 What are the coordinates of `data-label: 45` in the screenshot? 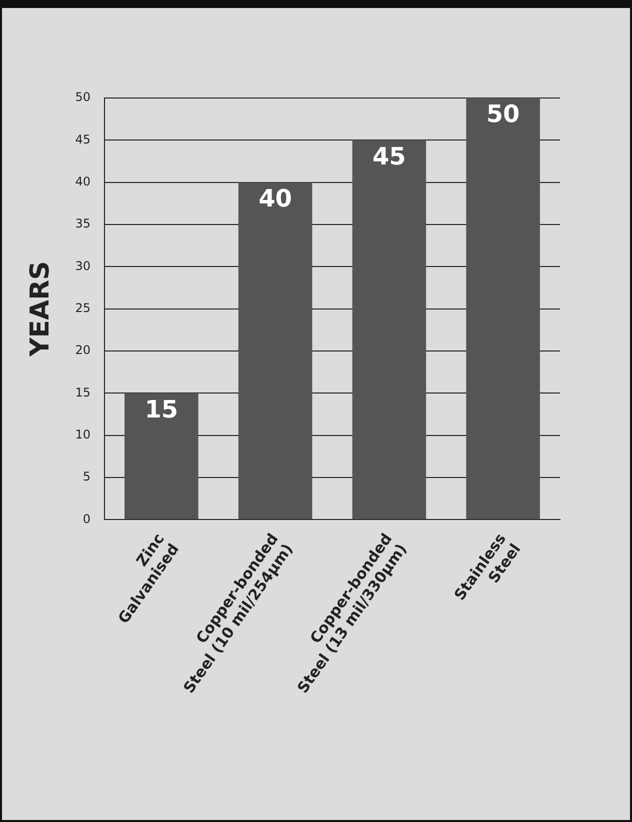 It's located at (389, 156).